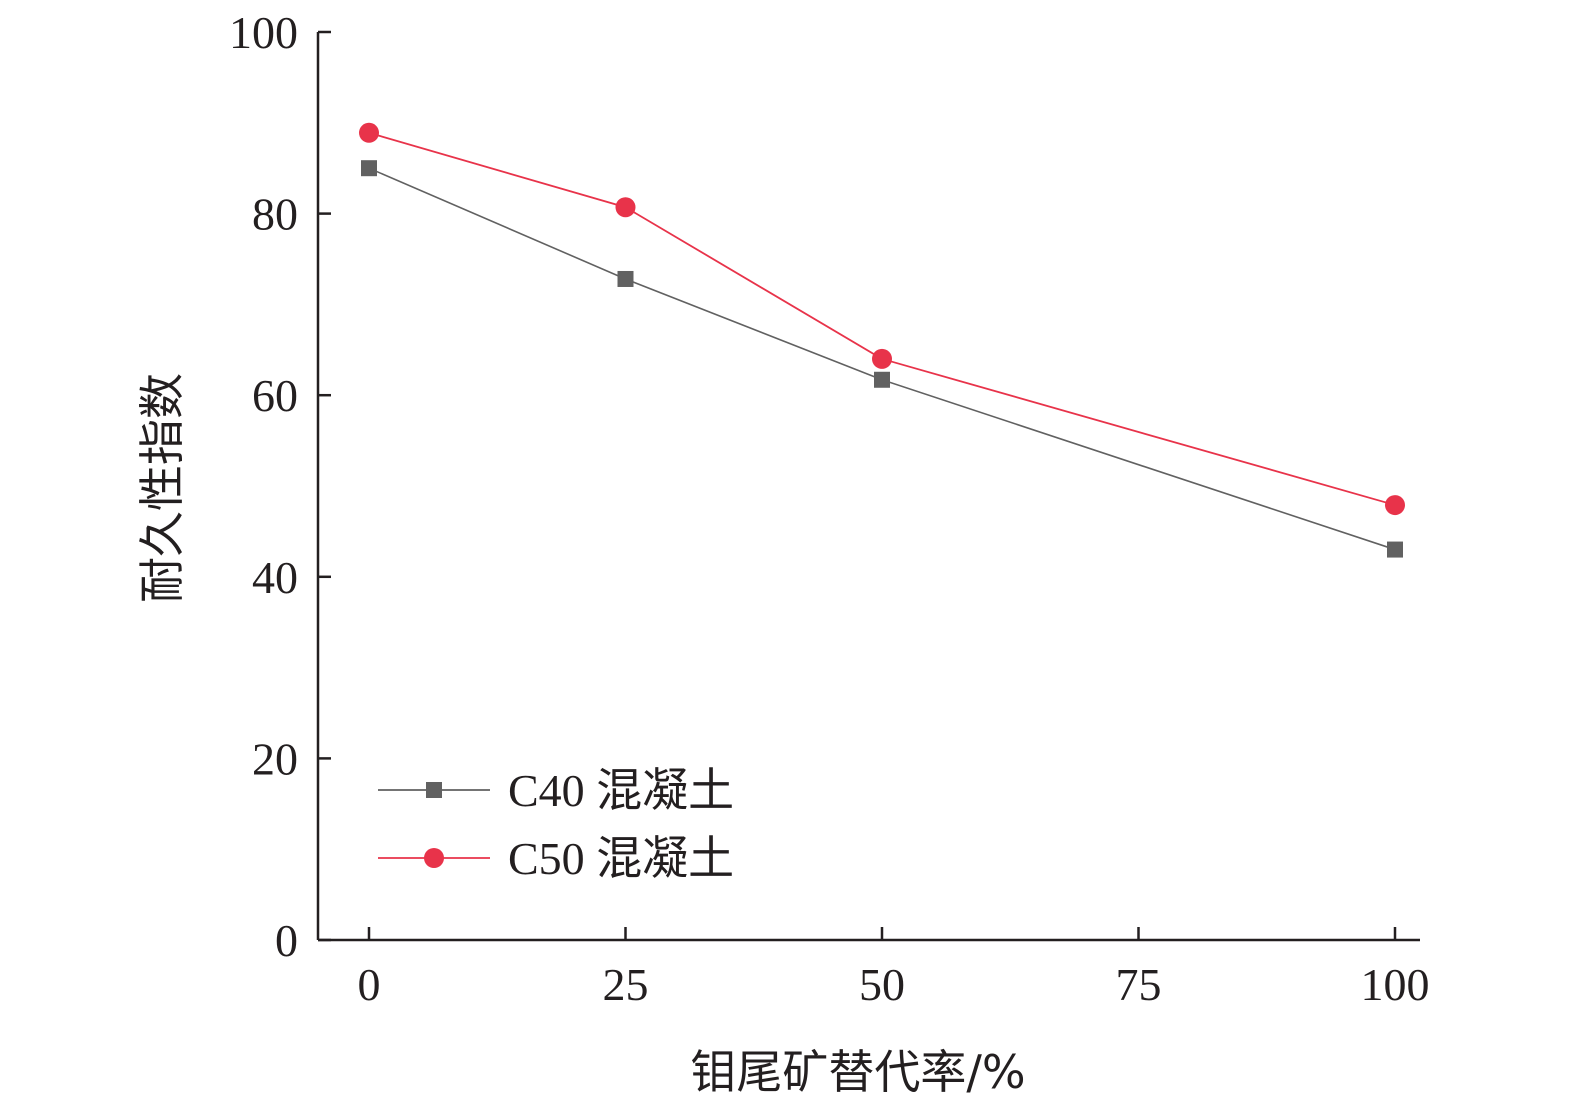 This screenshot has width=1575, height=1110. What do you see at coordinates (882, 984) in the screenshot?
I see `x-tick-label: 50` at bounding box center [882, 984].